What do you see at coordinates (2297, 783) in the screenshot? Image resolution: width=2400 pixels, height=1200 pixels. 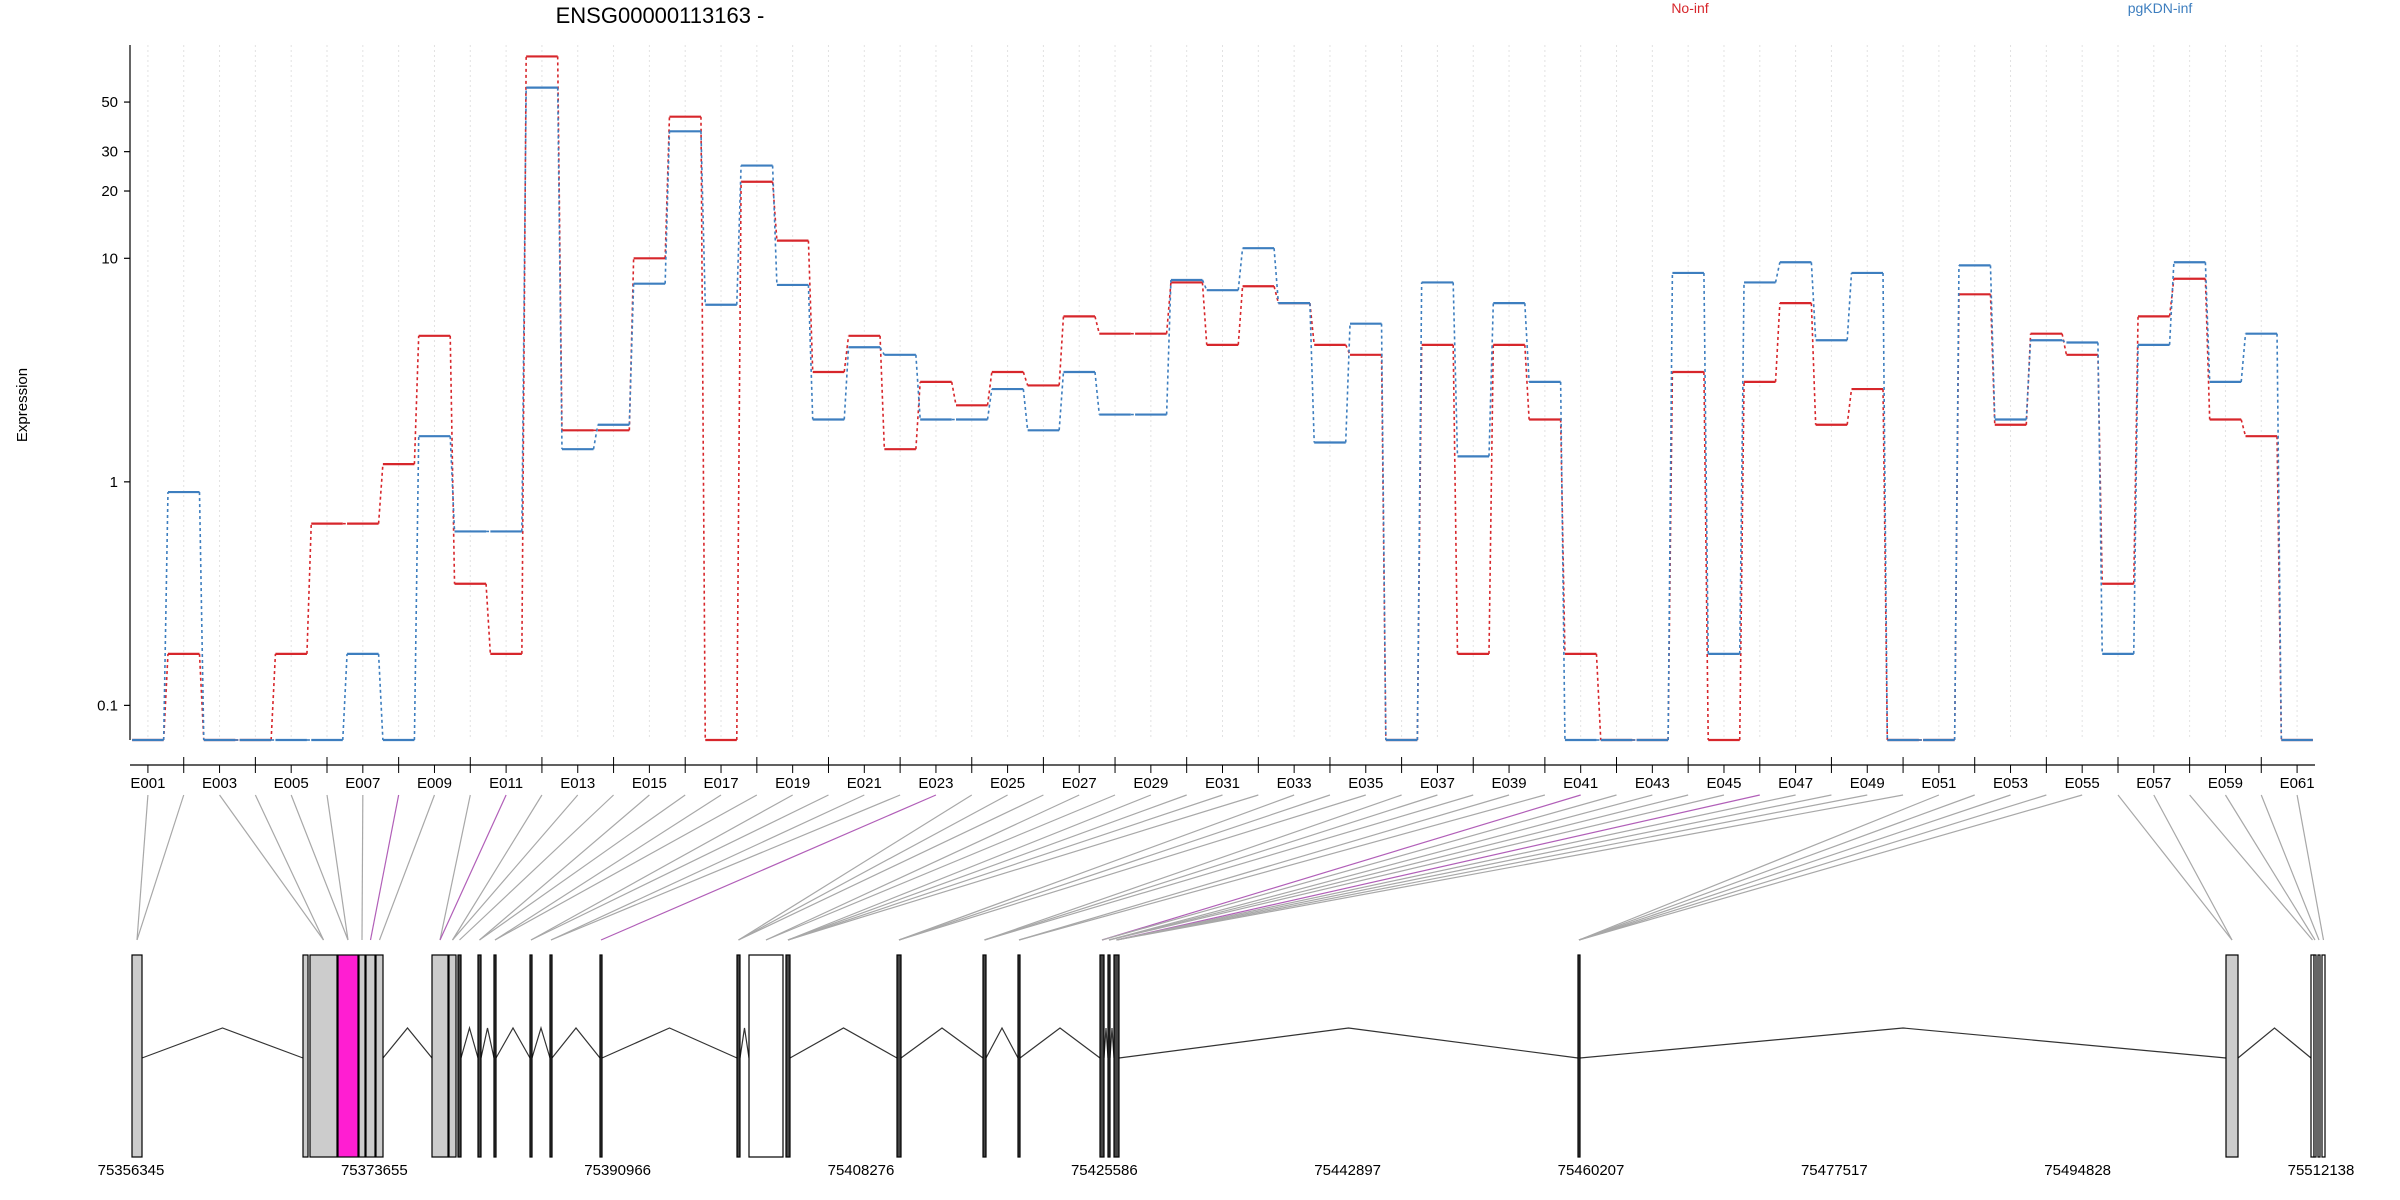 I see `x-tick-label: E061` at bounding box center [2297, 783].